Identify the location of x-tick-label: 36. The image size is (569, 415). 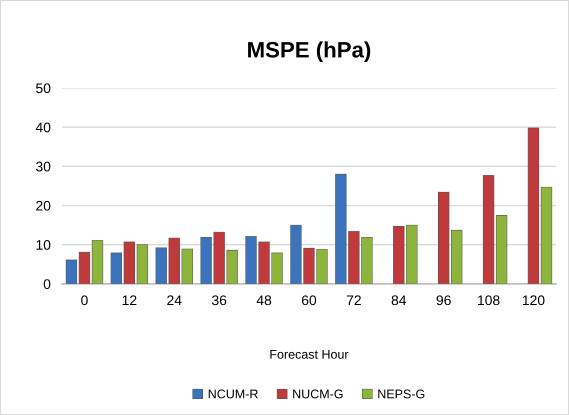
(219, 300).